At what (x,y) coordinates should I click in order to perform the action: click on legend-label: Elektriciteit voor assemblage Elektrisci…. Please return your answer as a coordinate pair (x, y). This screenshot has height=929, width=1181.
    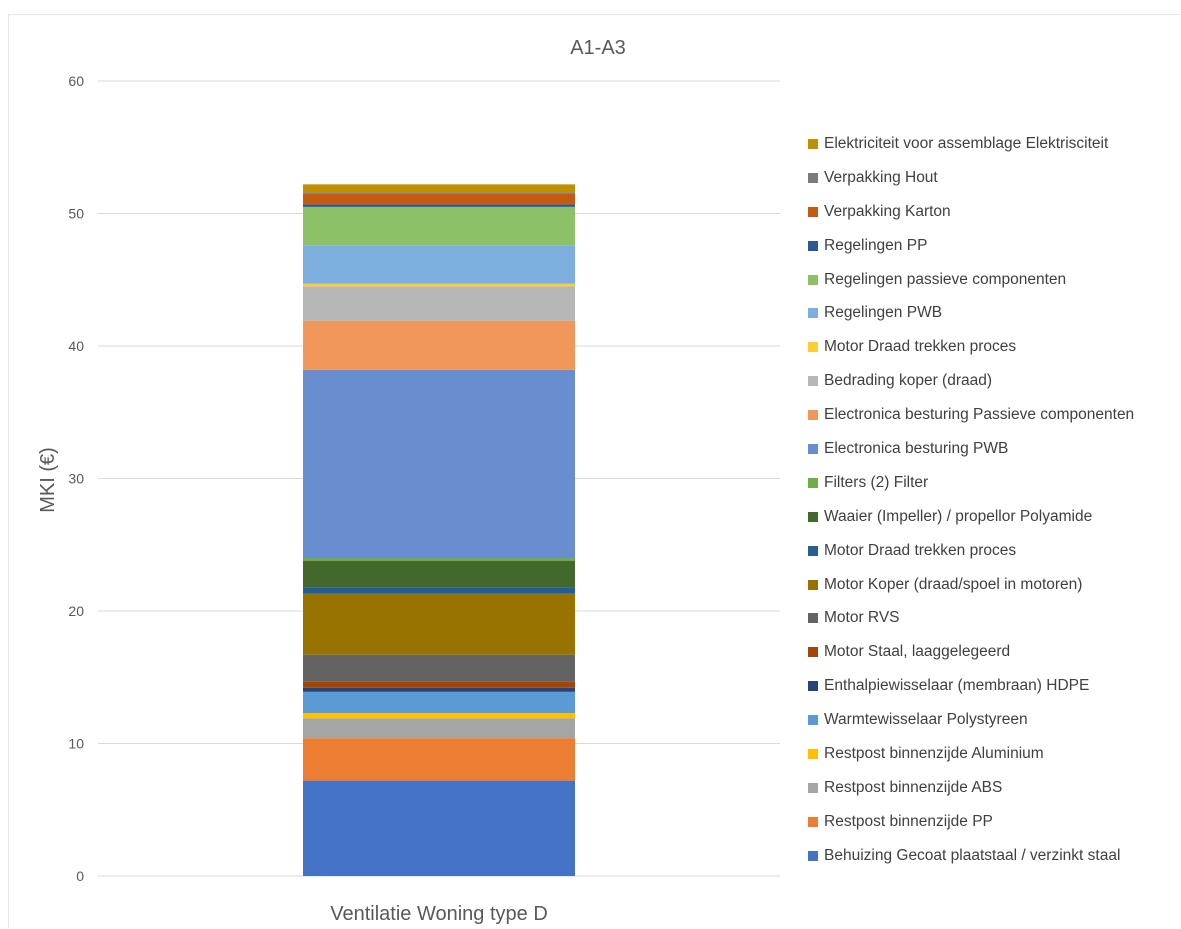
    Looking at the image, I should click on (966, 143).